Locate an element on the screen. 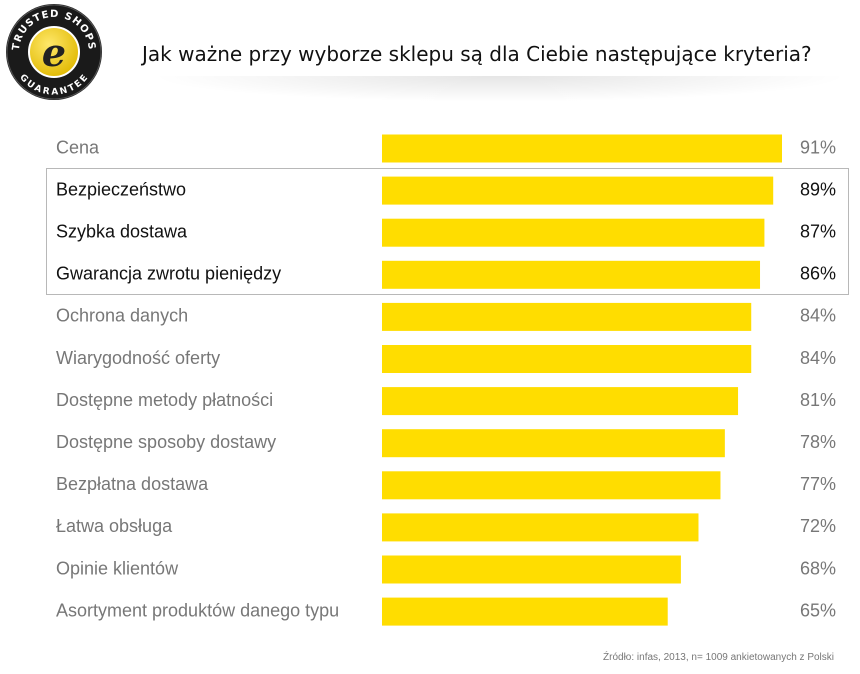 The height and width of the screenshot is (674, 860). category-label: Bezpieczeństwo is located at coordinates (121, 189).